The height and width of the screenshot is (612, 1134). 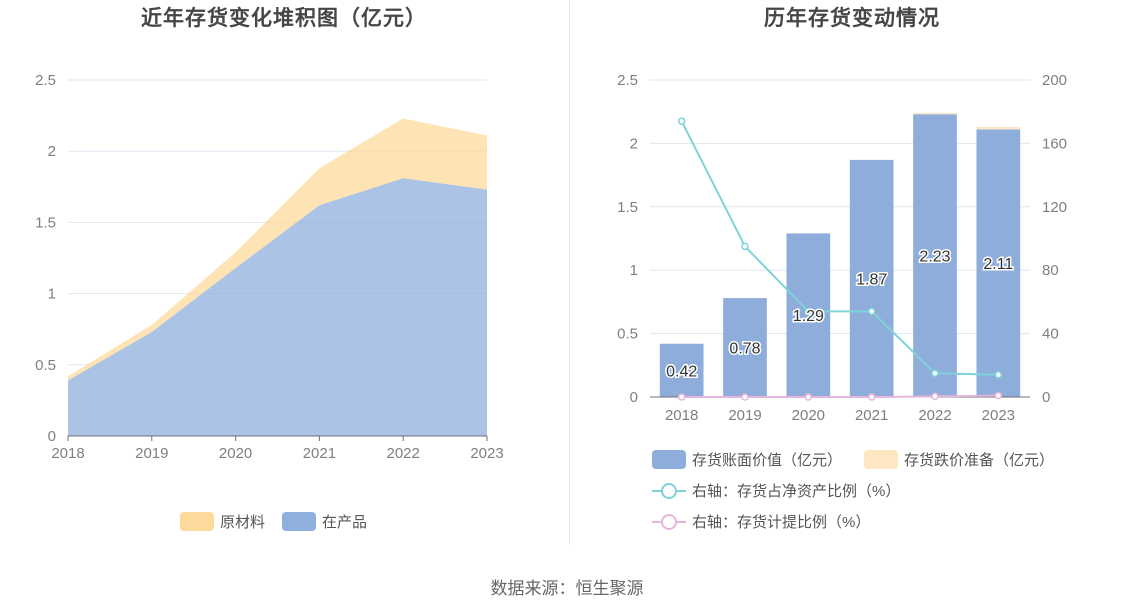 What do you see at coordinates (1046, 397) in the screenshot?
I see `y2-tick-label: 0` at bounding box center [1046, 397].